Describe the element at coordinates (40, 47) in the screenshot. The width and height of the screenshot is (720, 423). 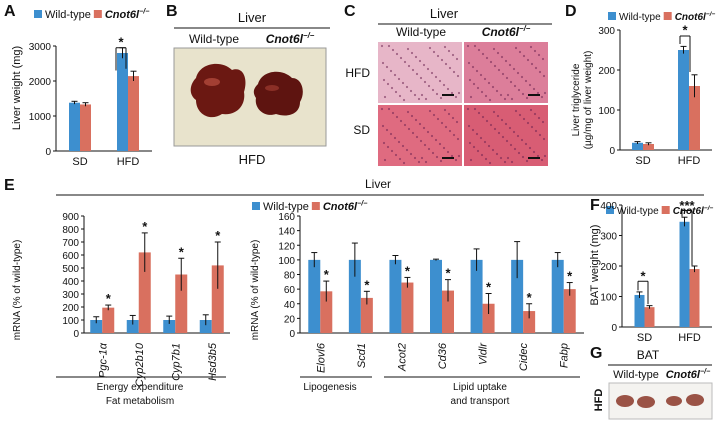
I see `y-tick-label: 3000` at that location.